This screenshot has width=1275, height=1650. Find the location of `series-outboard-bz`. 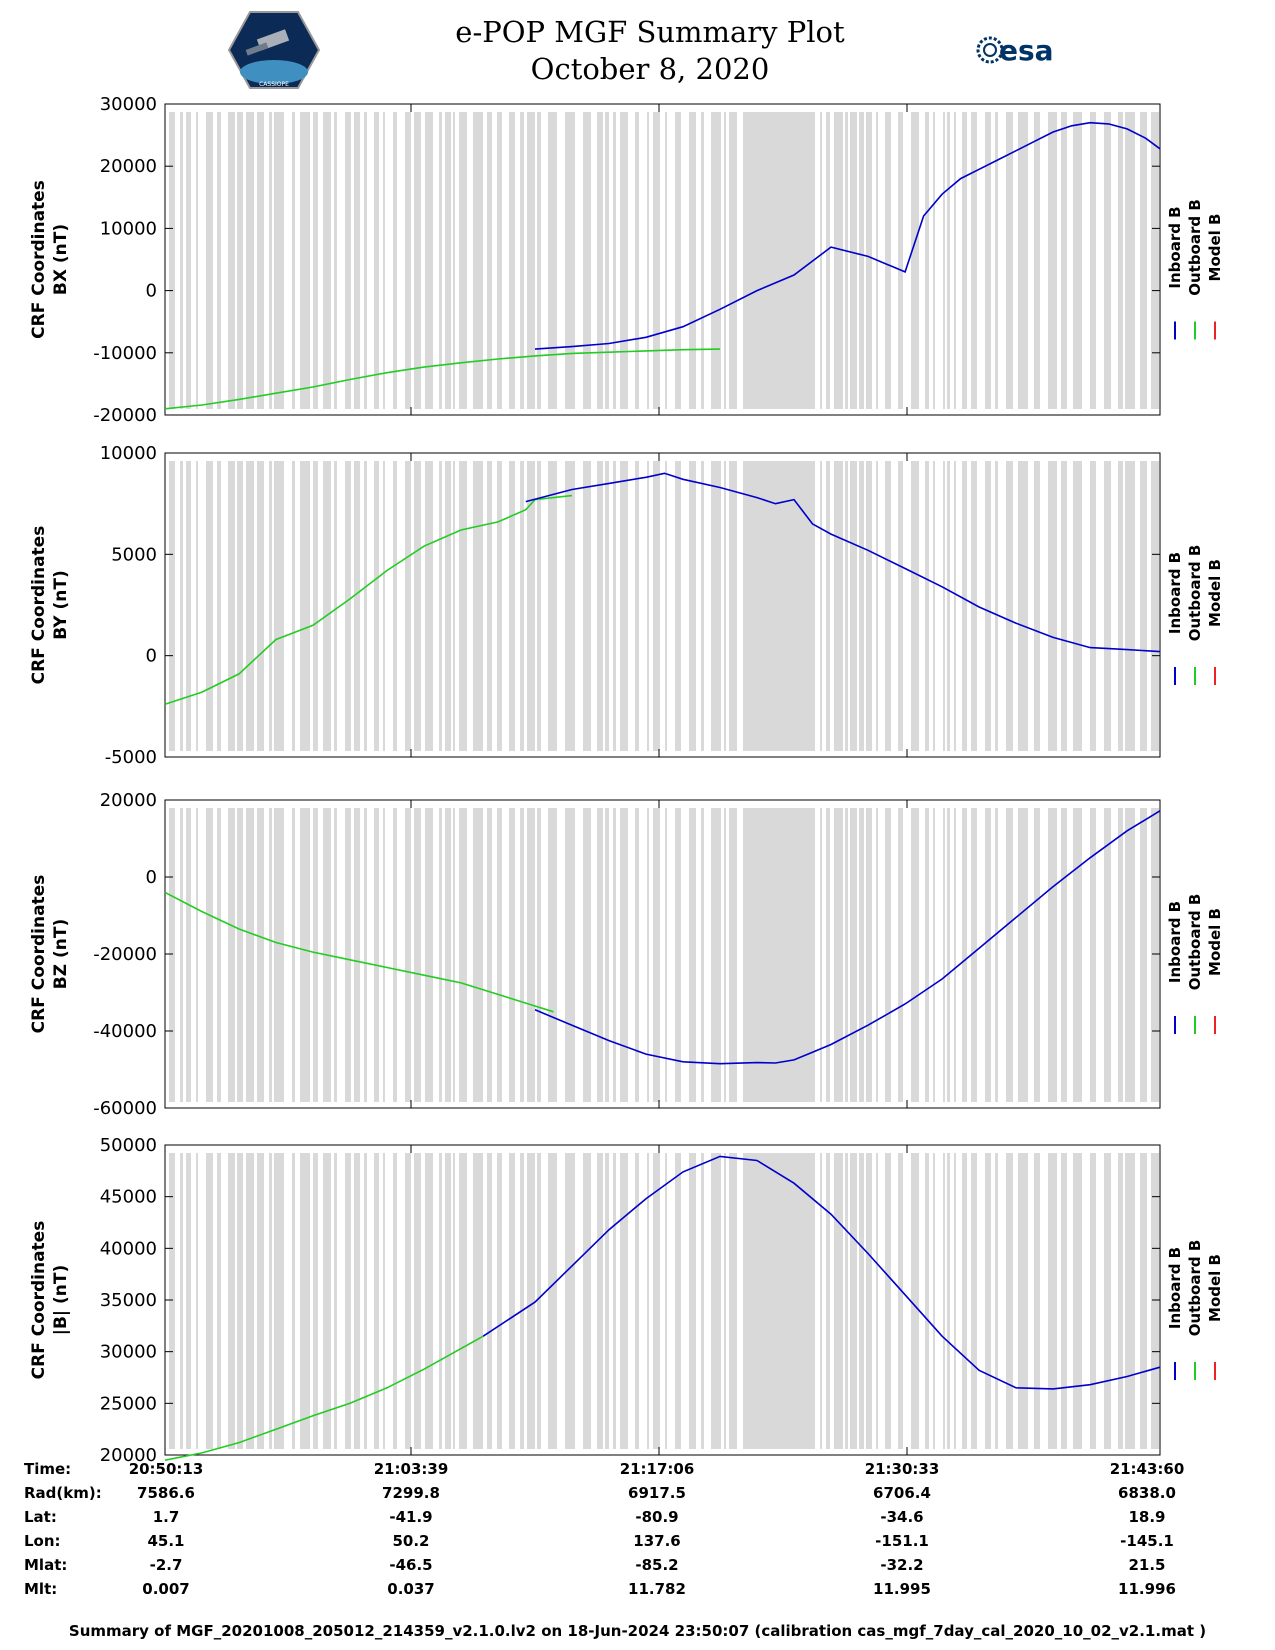

series-outboard-bz is located at coordinates (359, 952).